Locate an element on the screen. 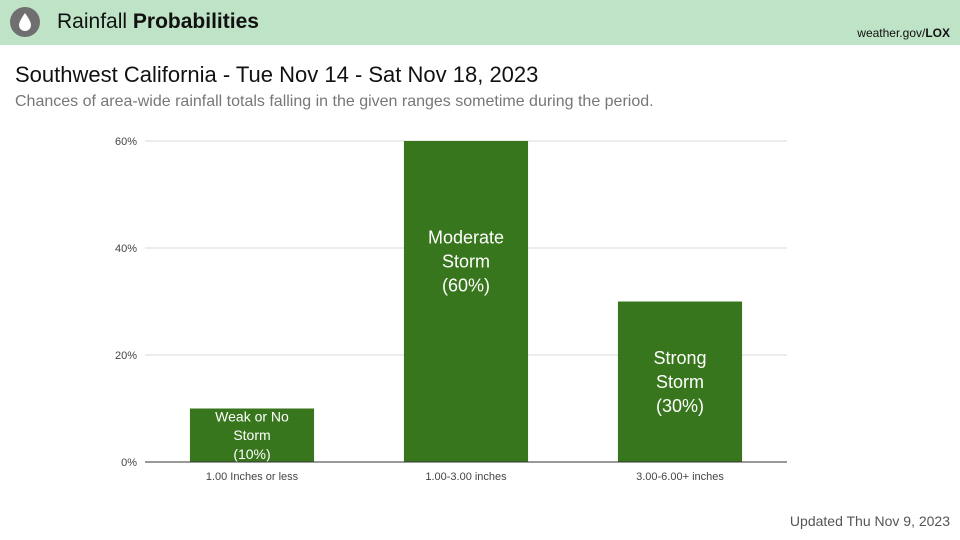 The height and width of the screenshot is (540, 960). bar-data-label: Weak or No Storm (10%) is located at coordinates (252, 435).